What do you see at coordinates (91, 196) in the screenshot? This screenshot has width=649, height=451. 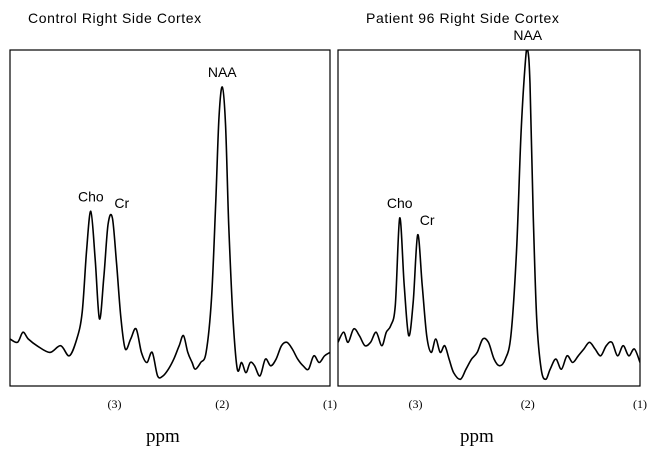 I see `control-peak-label-cho: Cho` at bounding box center [91, 196].